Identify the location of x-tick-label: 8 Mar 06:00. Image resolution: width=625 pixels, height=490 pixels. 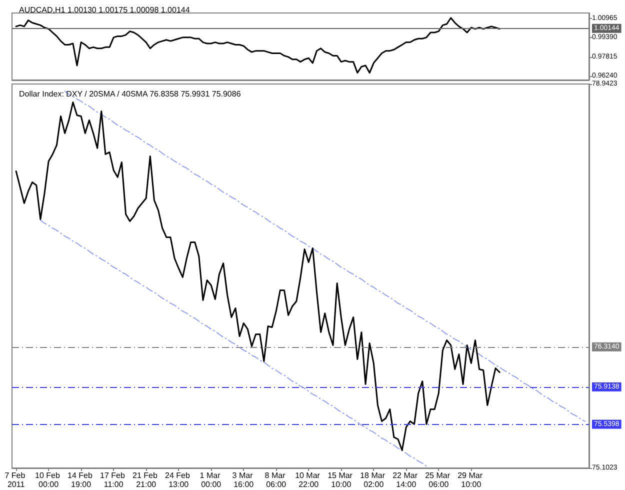
(276, 480).